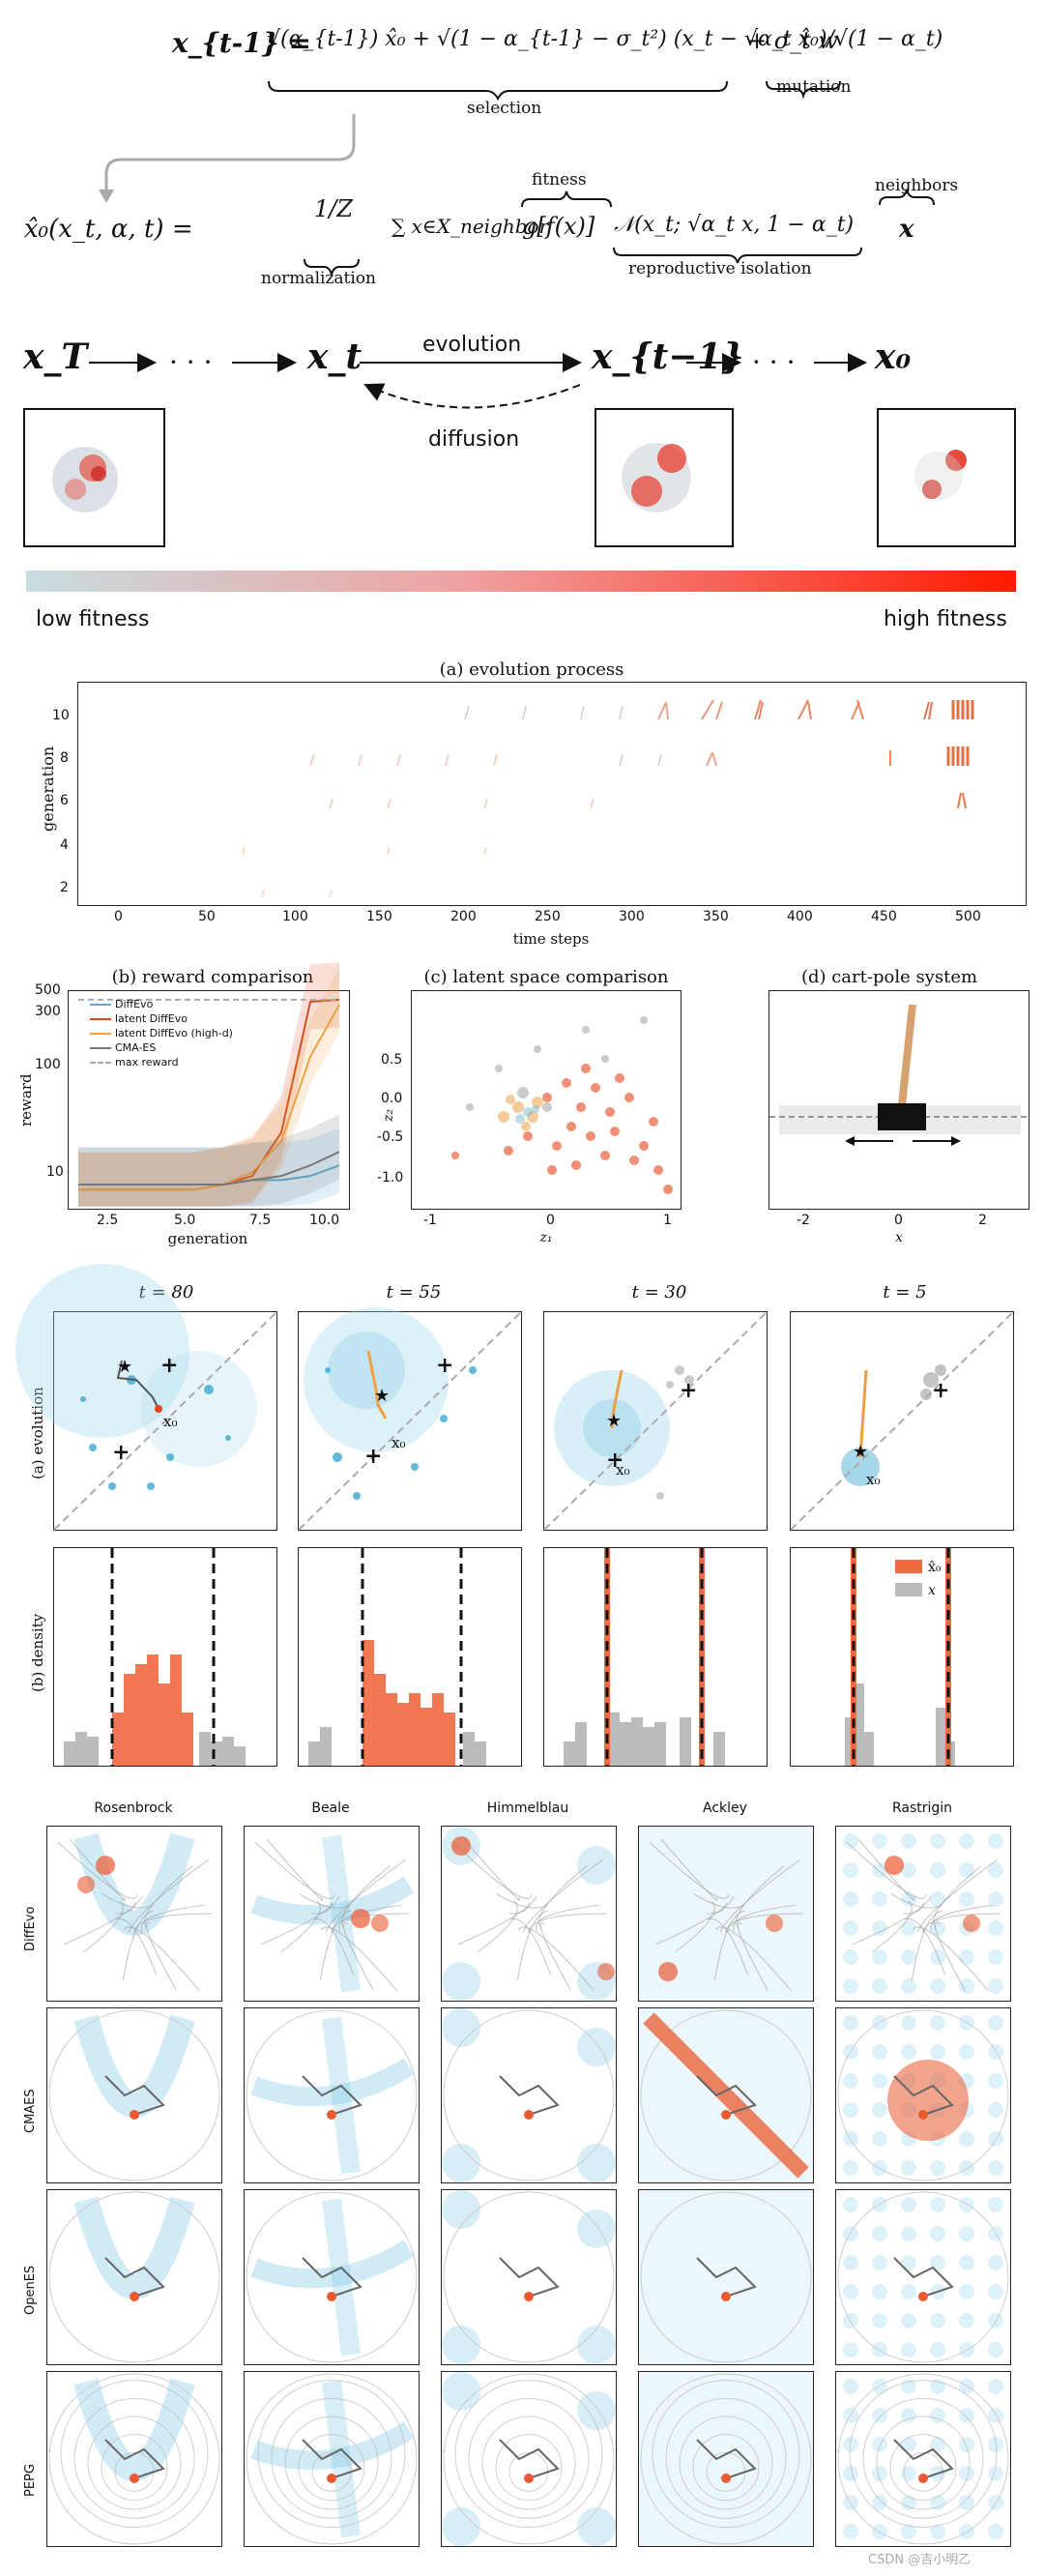 Image resolution: width=1044 pixels, height=2576 pixels. I want to click on t-label-5: t = 5, so click(905, 1292).